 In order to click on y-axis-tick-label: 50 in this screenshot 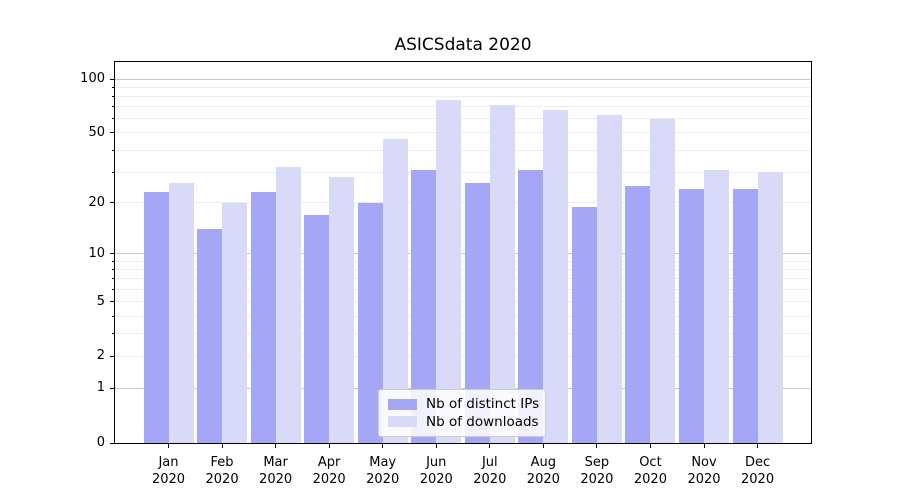, I will do `click(96, 132)`.